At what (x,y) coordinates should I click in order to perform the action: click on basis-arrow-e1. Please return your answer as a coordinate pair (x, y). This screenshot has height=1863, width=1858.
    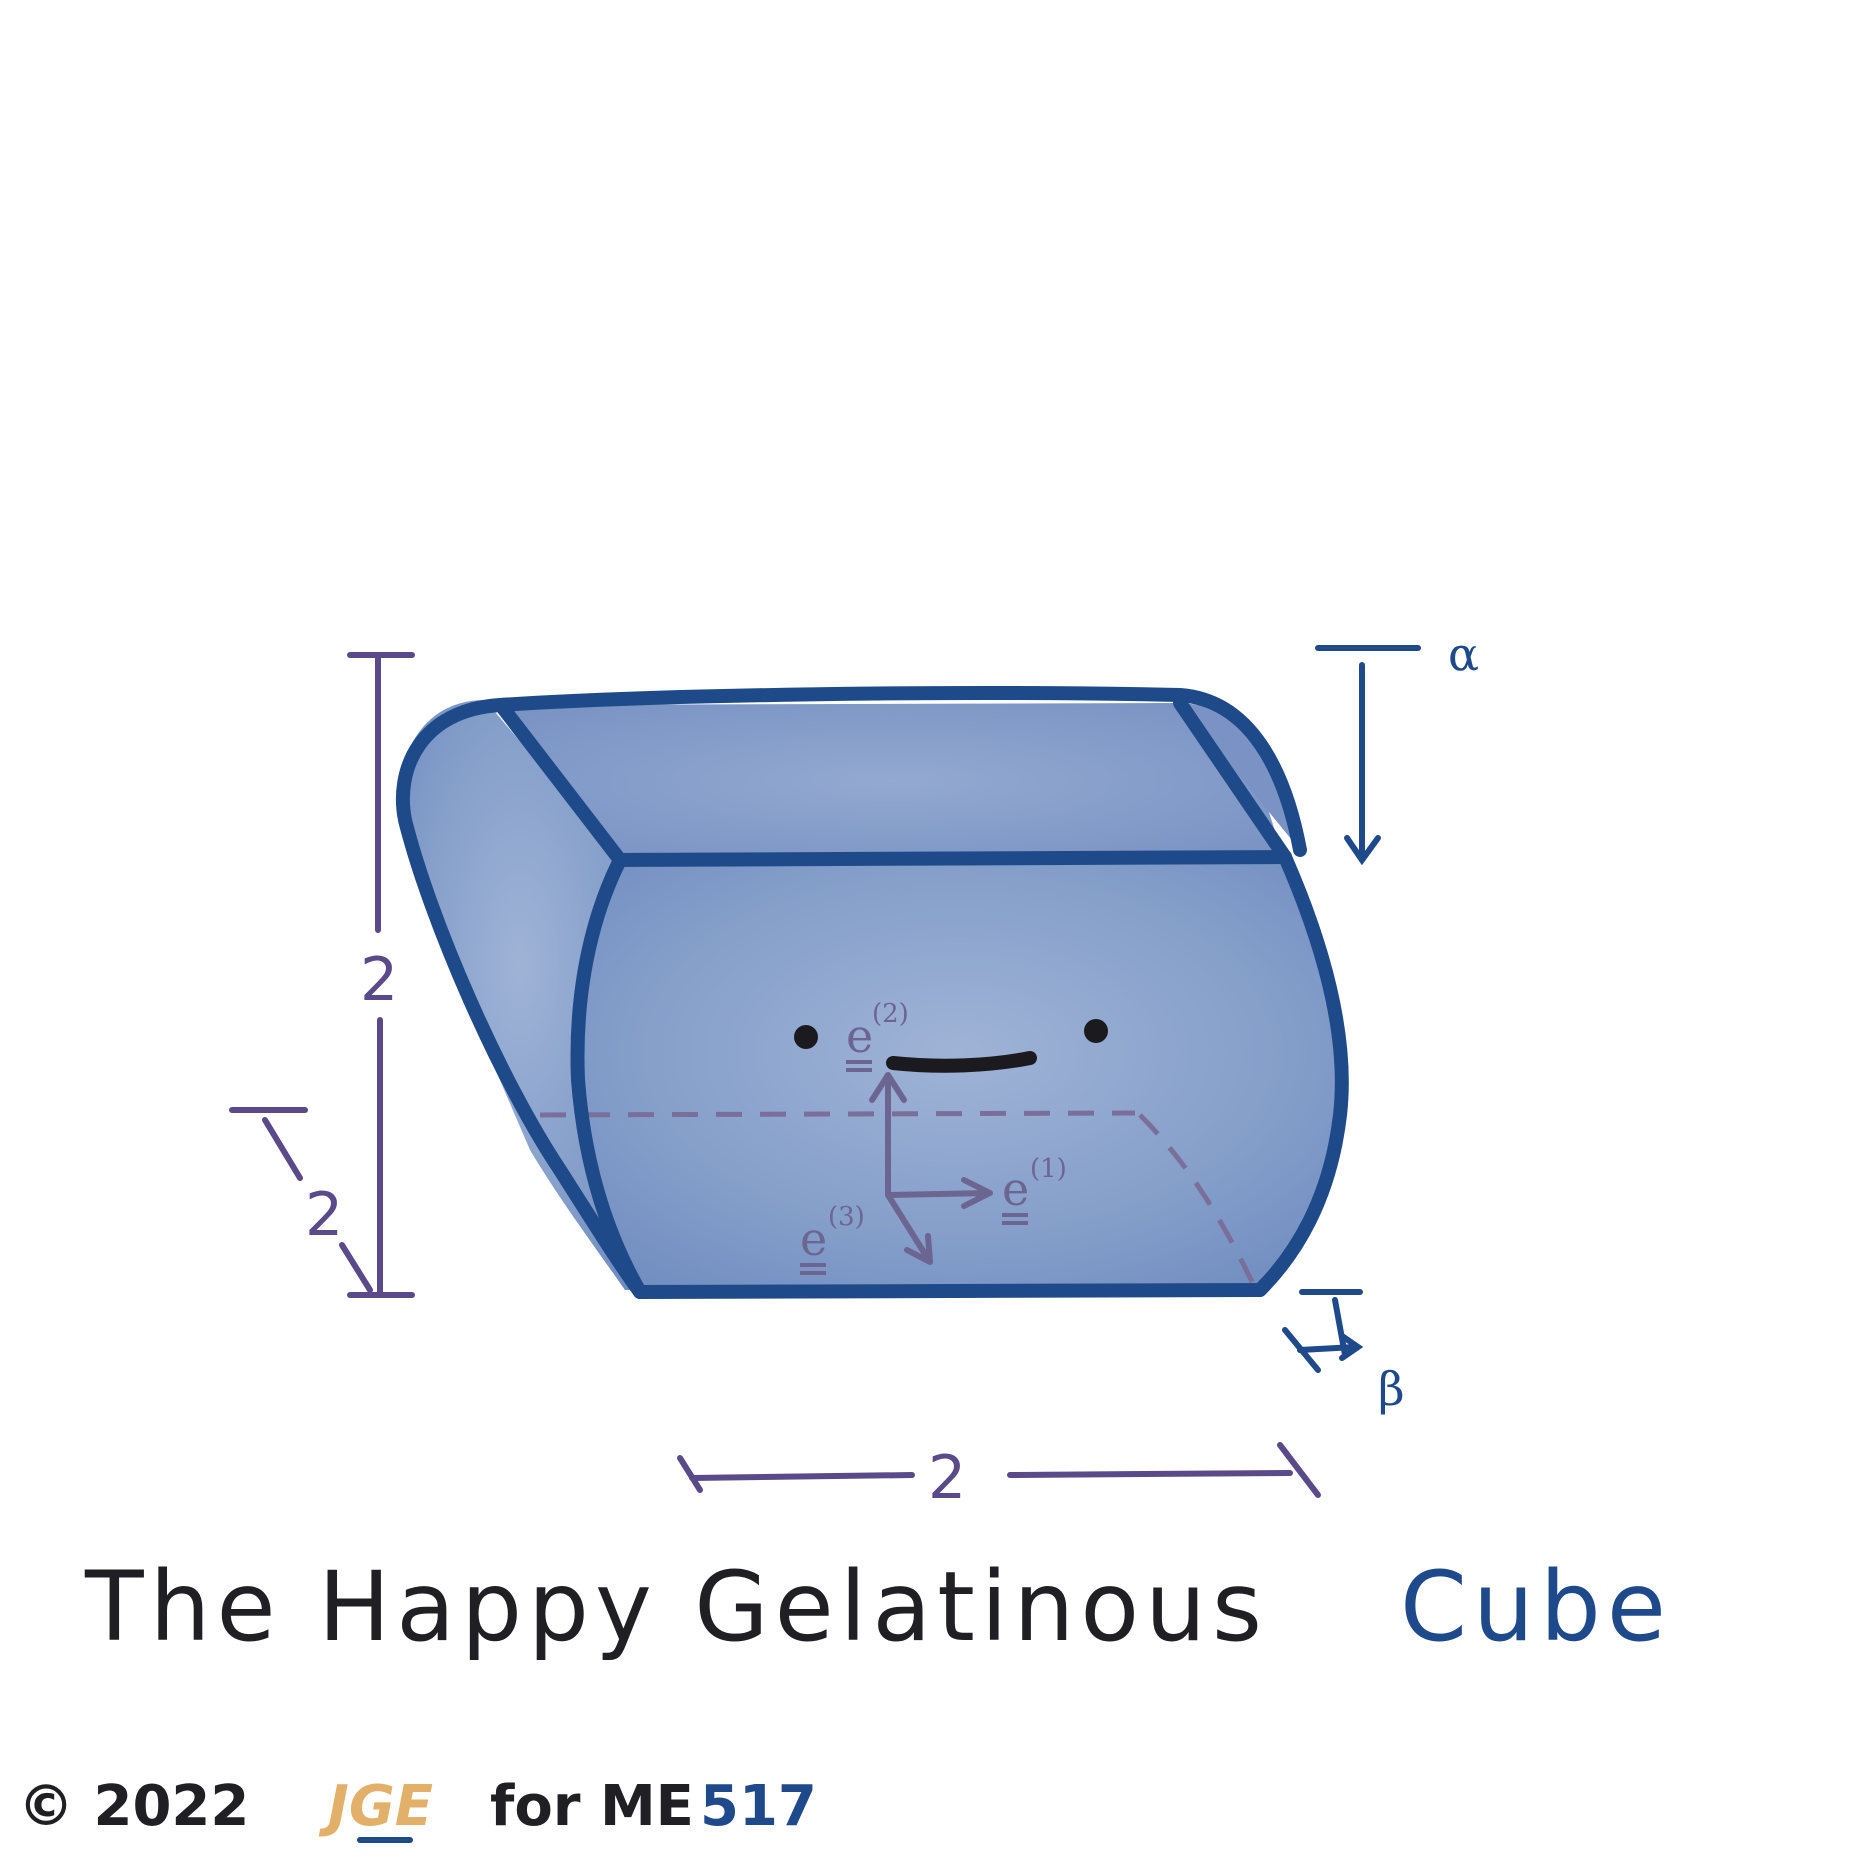
    Looking at the image, I should click on (939, 1193).